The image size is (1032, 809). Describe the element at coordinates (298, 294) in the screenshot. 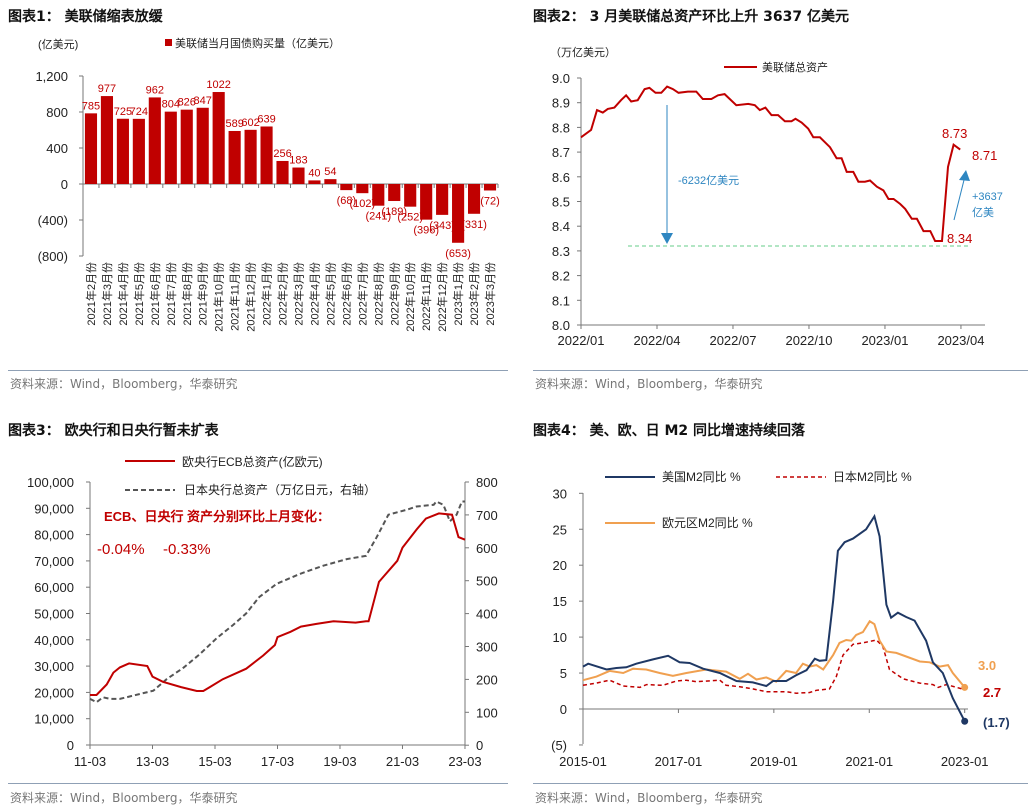

I see `x-tick-label: 2022年3月份` at that location.